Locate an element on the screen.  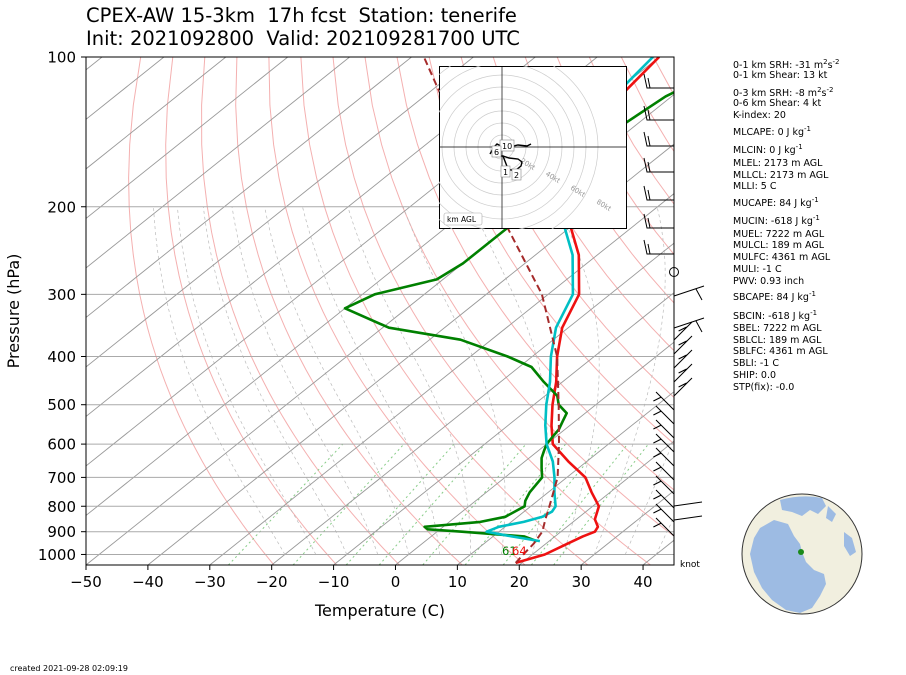
station-marker is located at coordinates (801, 552).